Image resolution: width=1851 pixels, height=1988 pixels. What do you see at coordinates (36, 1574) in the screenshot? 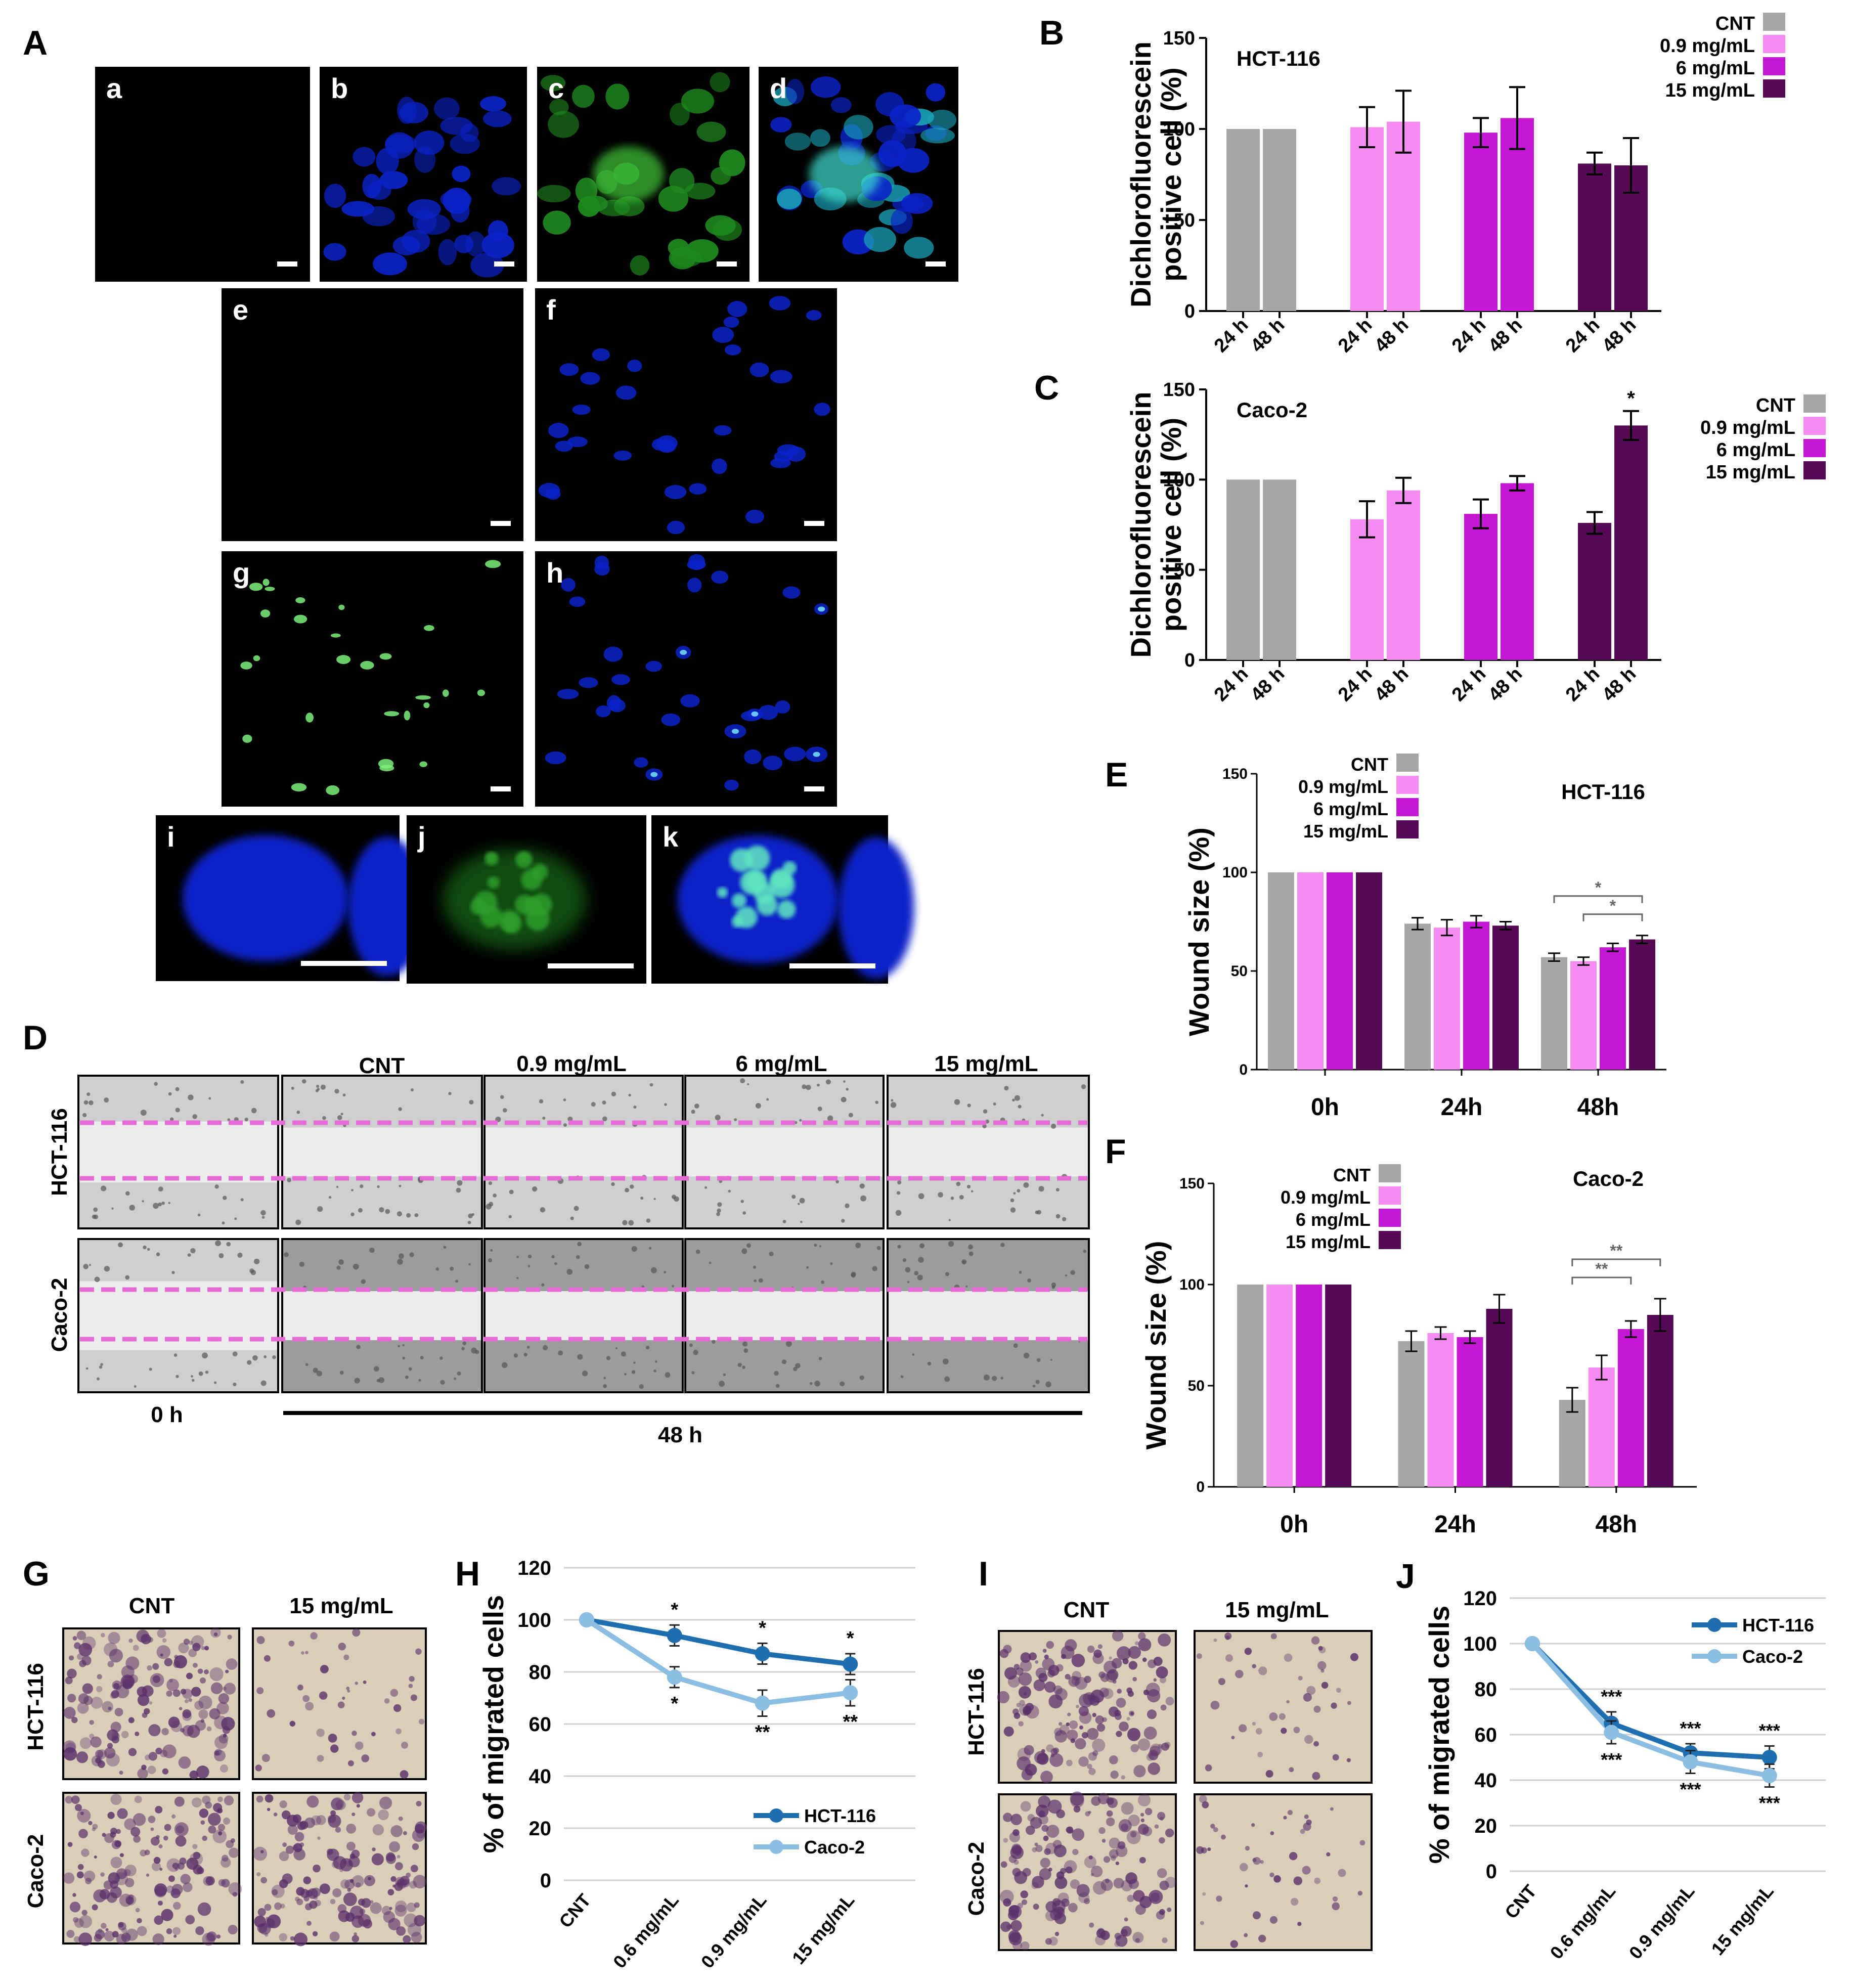
I see `panel-label-G: G` at bounding box center [36, 1574].